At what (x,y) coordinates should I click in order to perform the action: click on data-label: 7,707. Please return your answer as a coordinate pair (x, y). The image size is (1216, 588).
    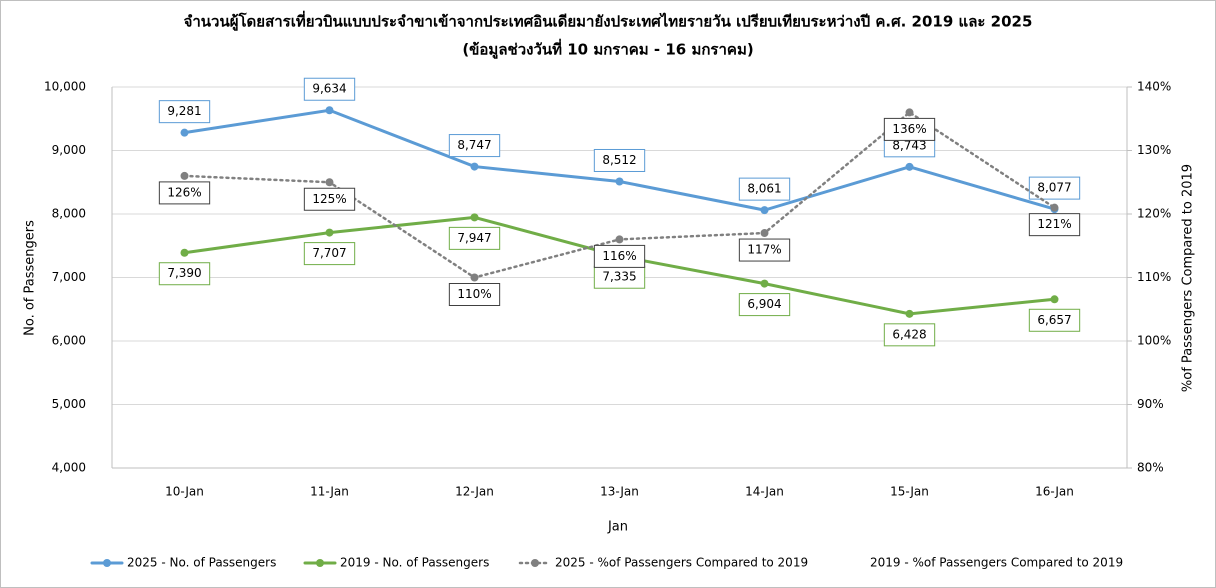
    Looking at the image, I should click on (329, 254).